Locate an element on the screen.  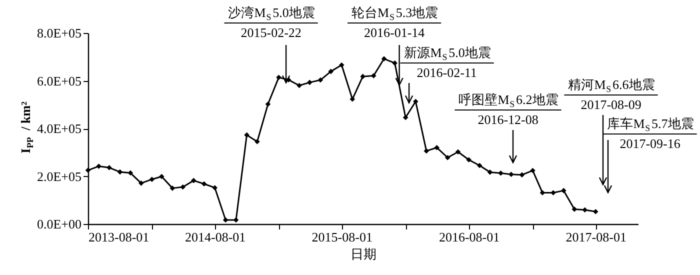
x-tick-label: 2015-08-01 is located at coordinates (342, 237).